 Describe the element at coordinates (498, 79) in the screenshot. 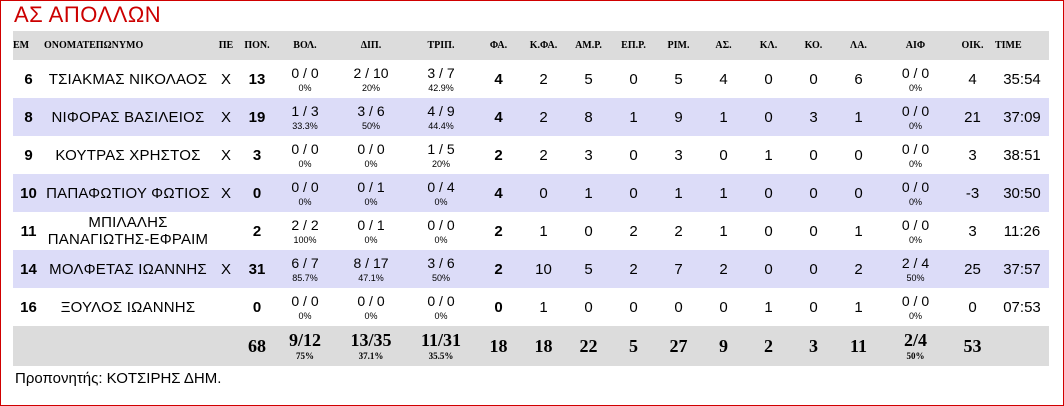

I see `fouls: 4` at that location.